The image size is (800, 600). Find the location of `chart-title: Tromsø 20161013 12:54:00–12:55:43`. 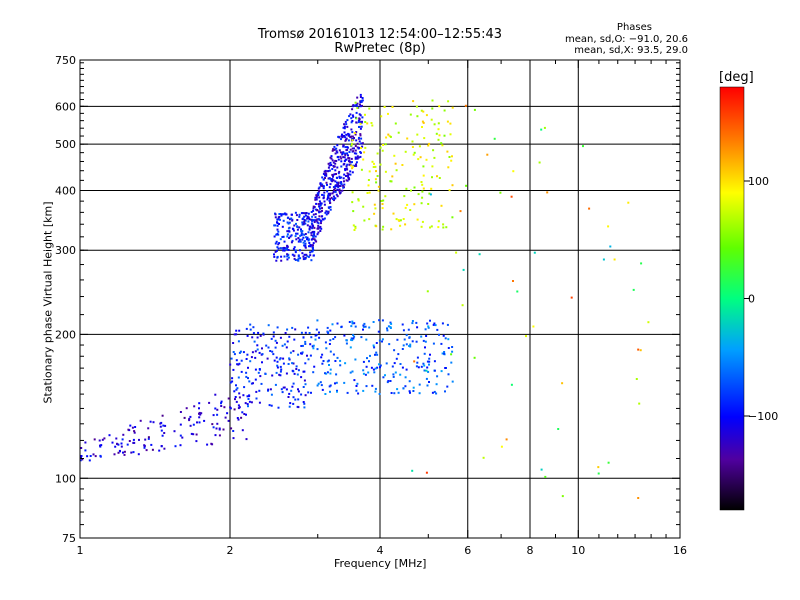

chart-title: Tromsø 20161013 12:54:00–12:55:43 is located at coordinates (380, 34).